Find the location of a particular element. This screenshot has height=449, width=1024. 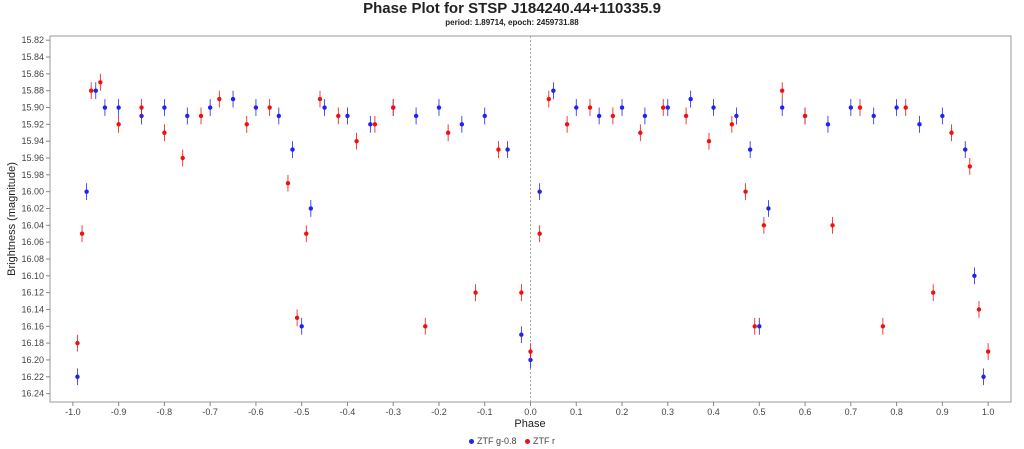

y-tick-label: 16.06 is located at coordinates (32, 242).